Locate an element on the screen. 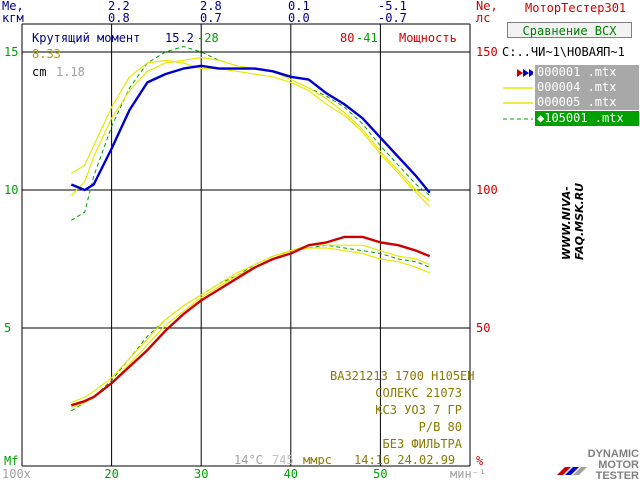  x-tick-label: 40 is located at coordinates (291, 473).